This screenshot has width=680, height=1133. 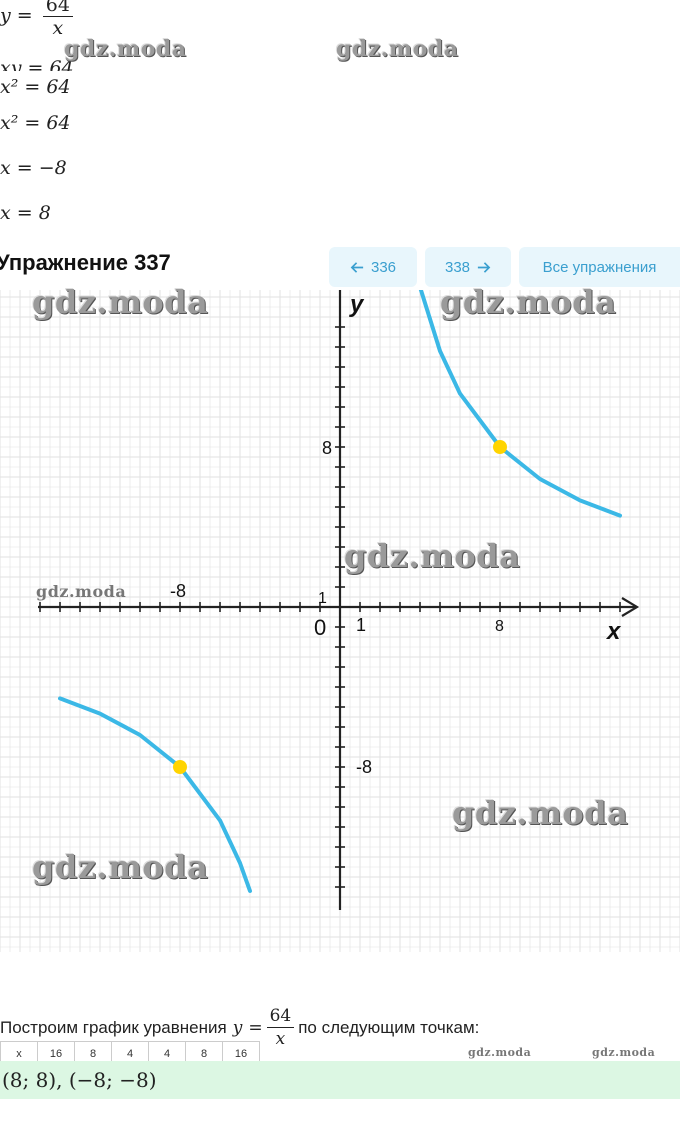 I want to click on prev-exercise-button: 336, so click(x=373, y=267).